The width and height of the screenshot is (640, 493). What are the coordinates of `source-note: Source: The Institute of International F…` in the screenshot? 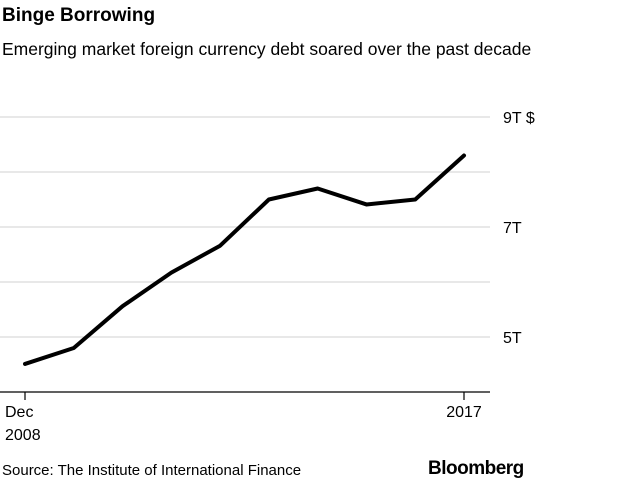 It's located at (152, 470).